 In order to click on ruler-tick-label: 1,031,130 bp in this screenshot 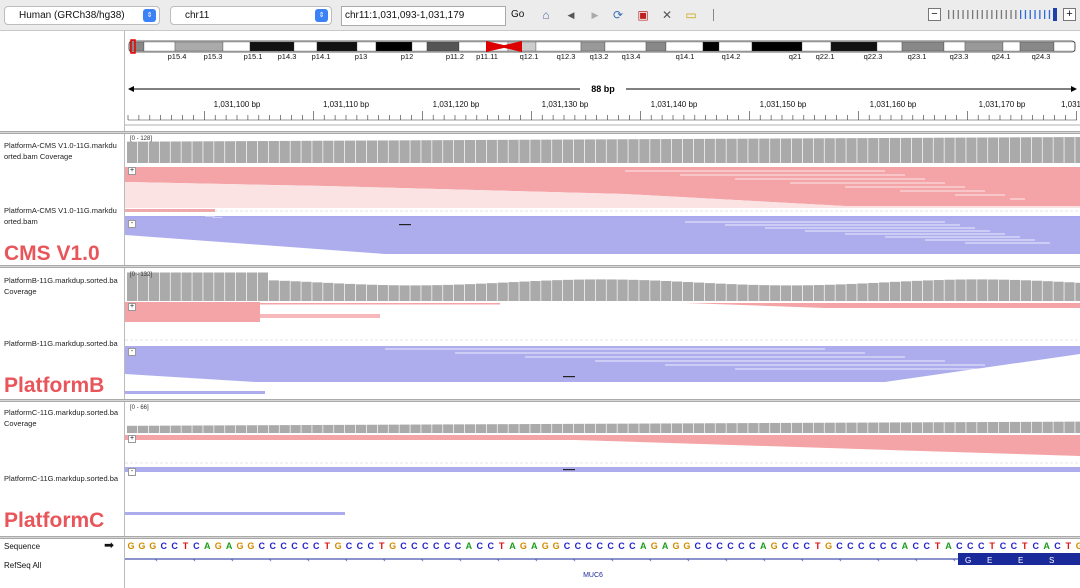, I will do `click(565, 104)`.